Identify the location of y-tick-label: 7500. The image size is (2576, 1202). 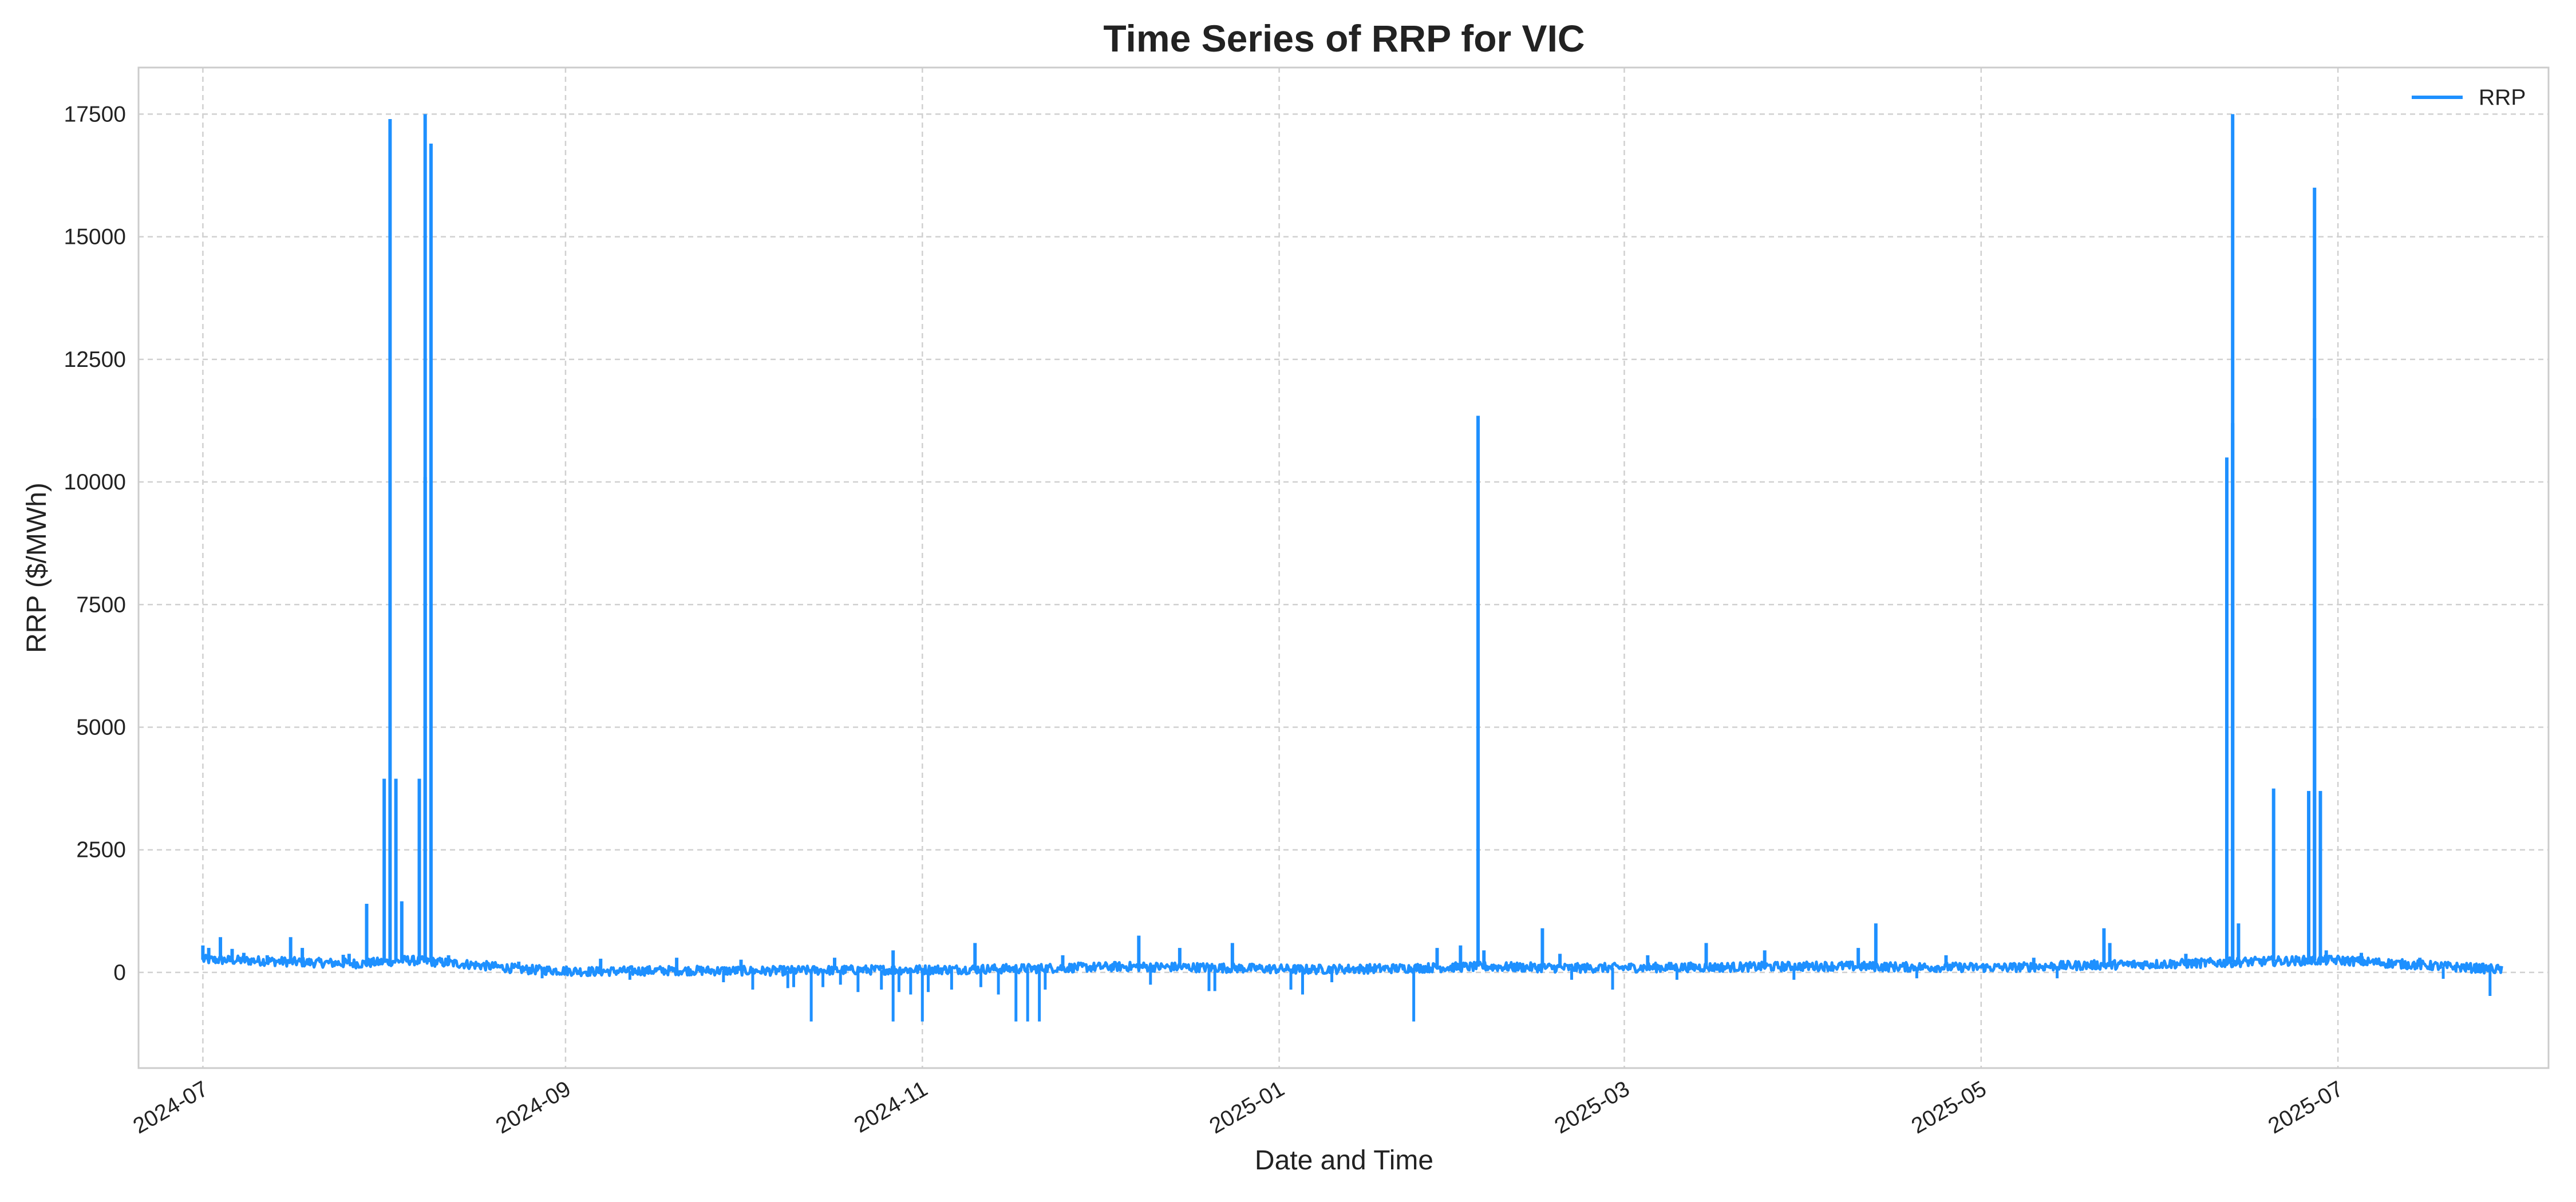
(101, 604).